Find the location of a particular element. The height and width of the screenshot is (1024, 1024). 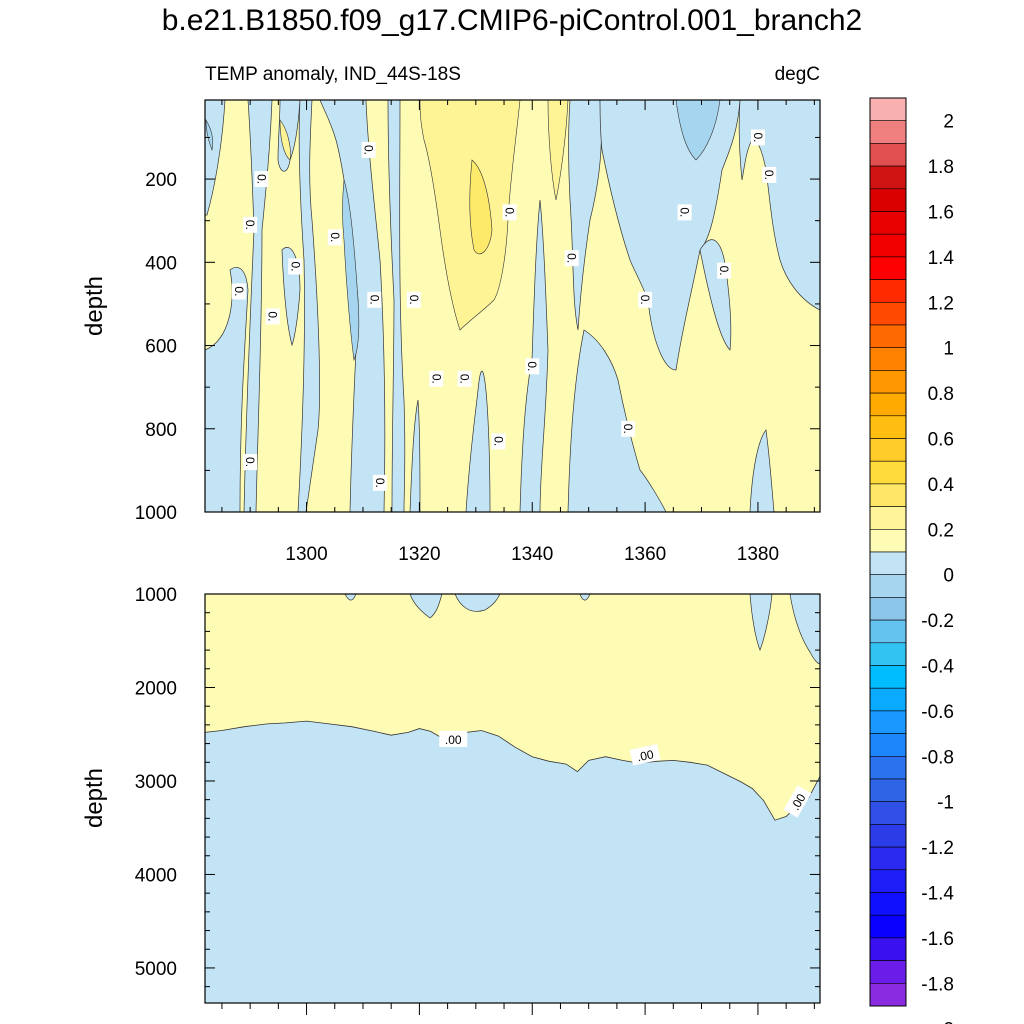

y-tick-label: 600 is located at coordinates (161, 347).